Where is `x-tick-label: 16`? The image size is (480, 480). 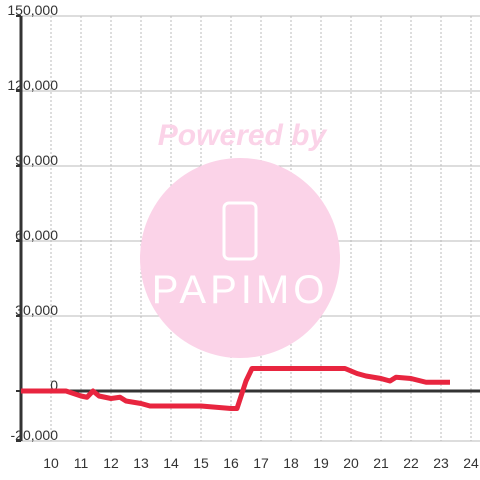
x-tick-label: 16 is located at coordinates (231, 463).